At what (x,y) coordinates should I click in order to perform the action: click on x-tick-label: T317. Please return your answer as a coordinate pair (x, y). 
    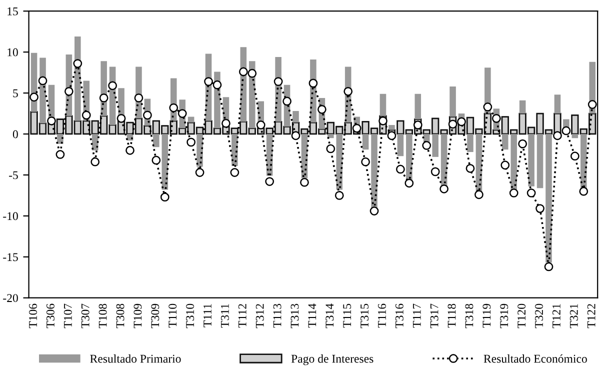
    Looking at the image, I should click on (434, 316).